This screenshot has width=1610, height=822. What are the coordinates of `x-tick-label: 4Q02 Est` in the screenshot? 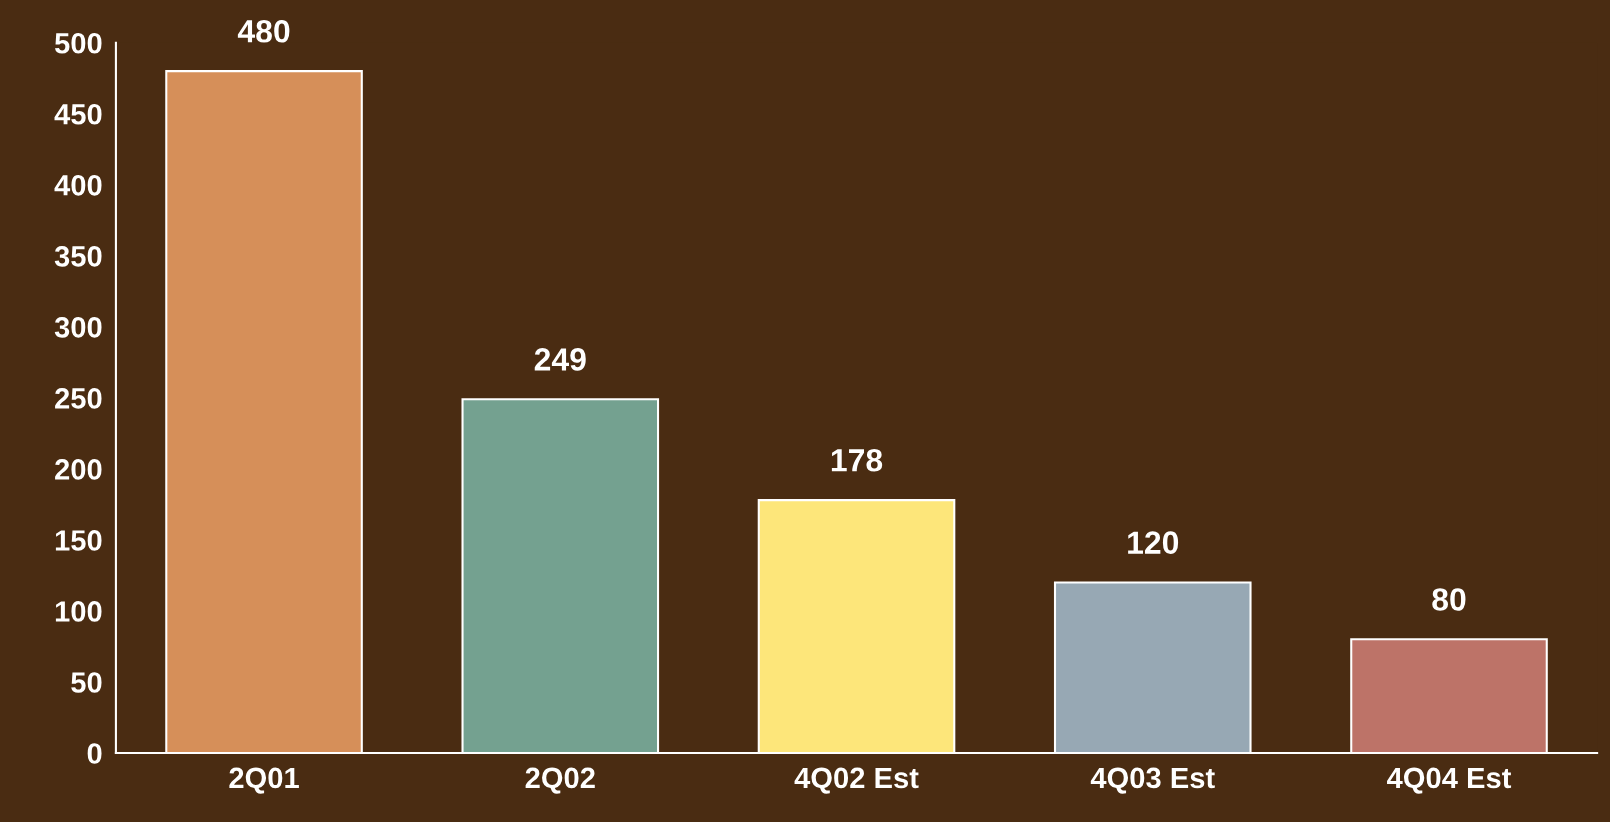 It's located at (856, 780).